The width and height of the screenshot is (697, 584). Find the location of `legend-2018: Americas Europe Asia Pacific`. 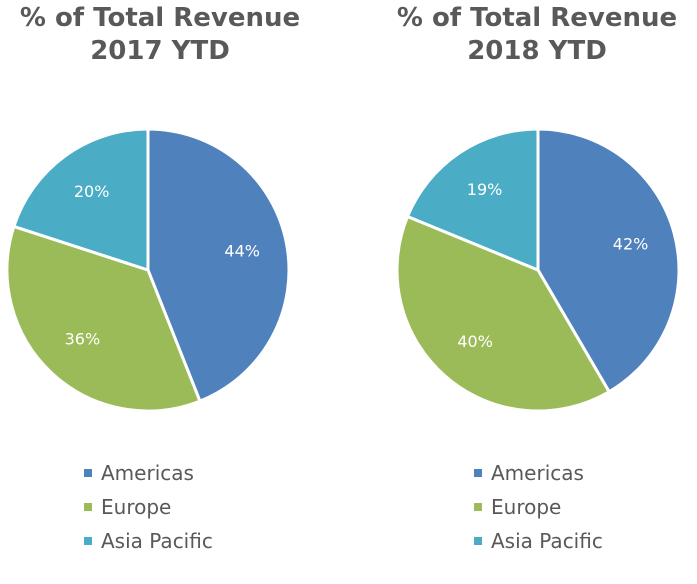

legend-2018: Americas Europe Asia Pacific is located at coordinates (538, 507).